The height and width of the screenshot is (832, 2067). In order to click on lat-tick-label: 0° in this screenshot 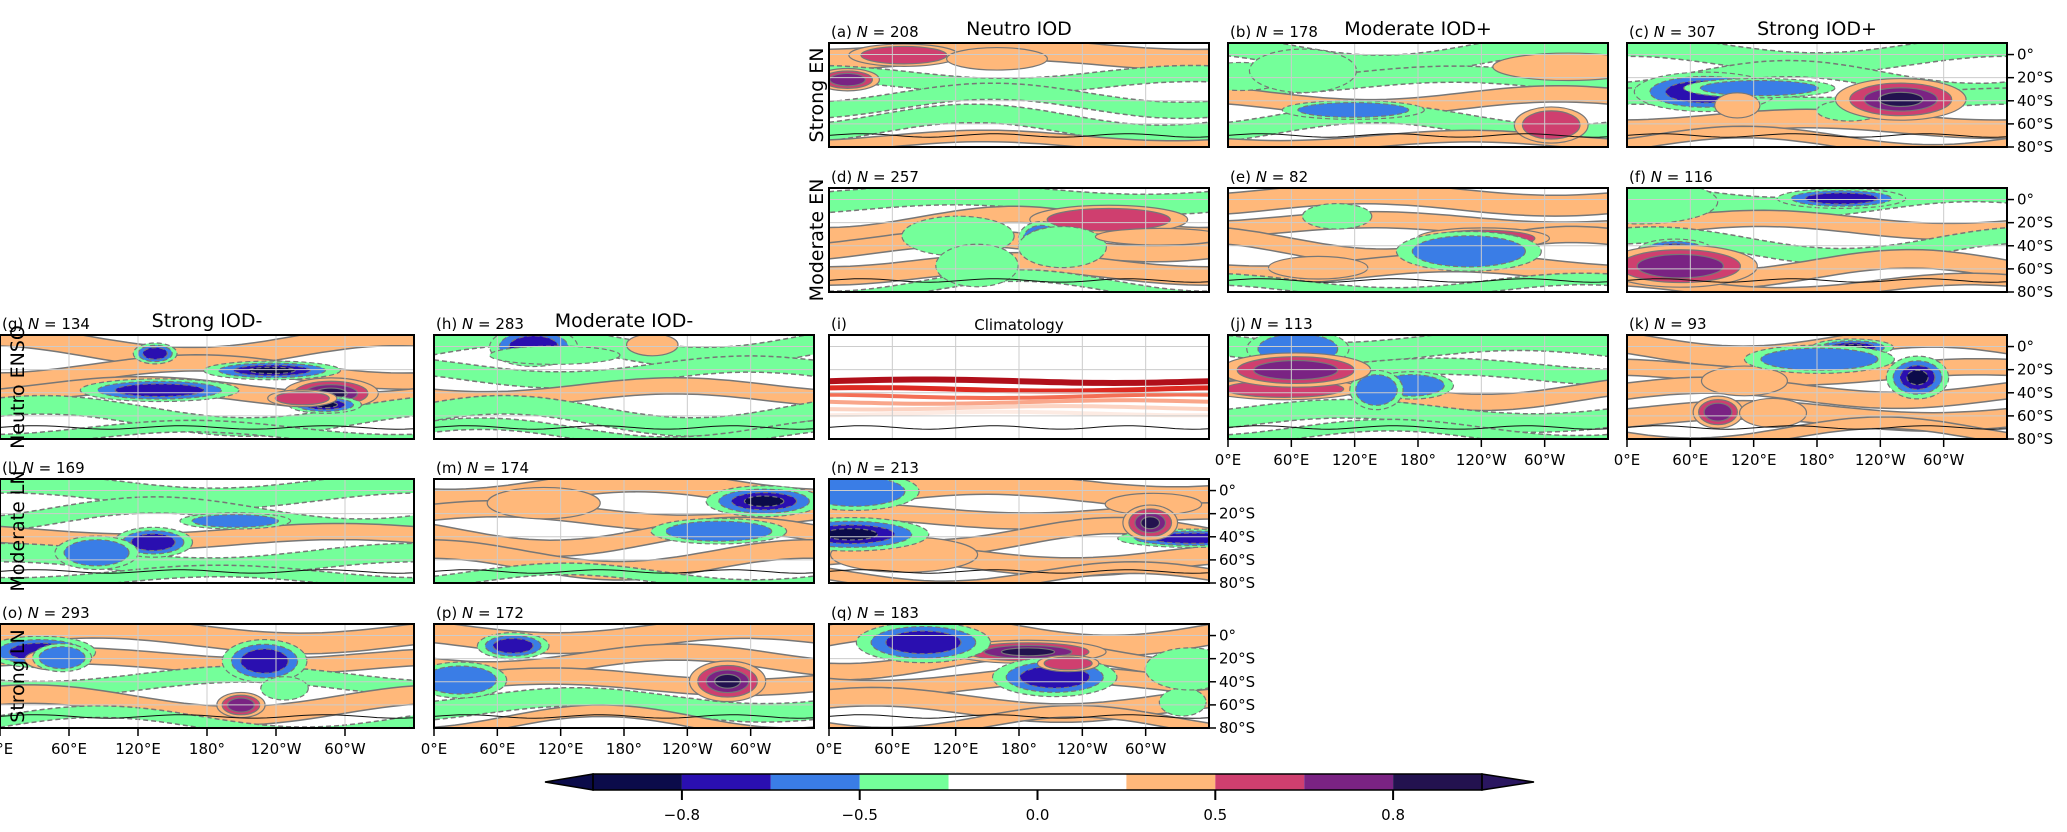, I will do `click(1227, 491)`.